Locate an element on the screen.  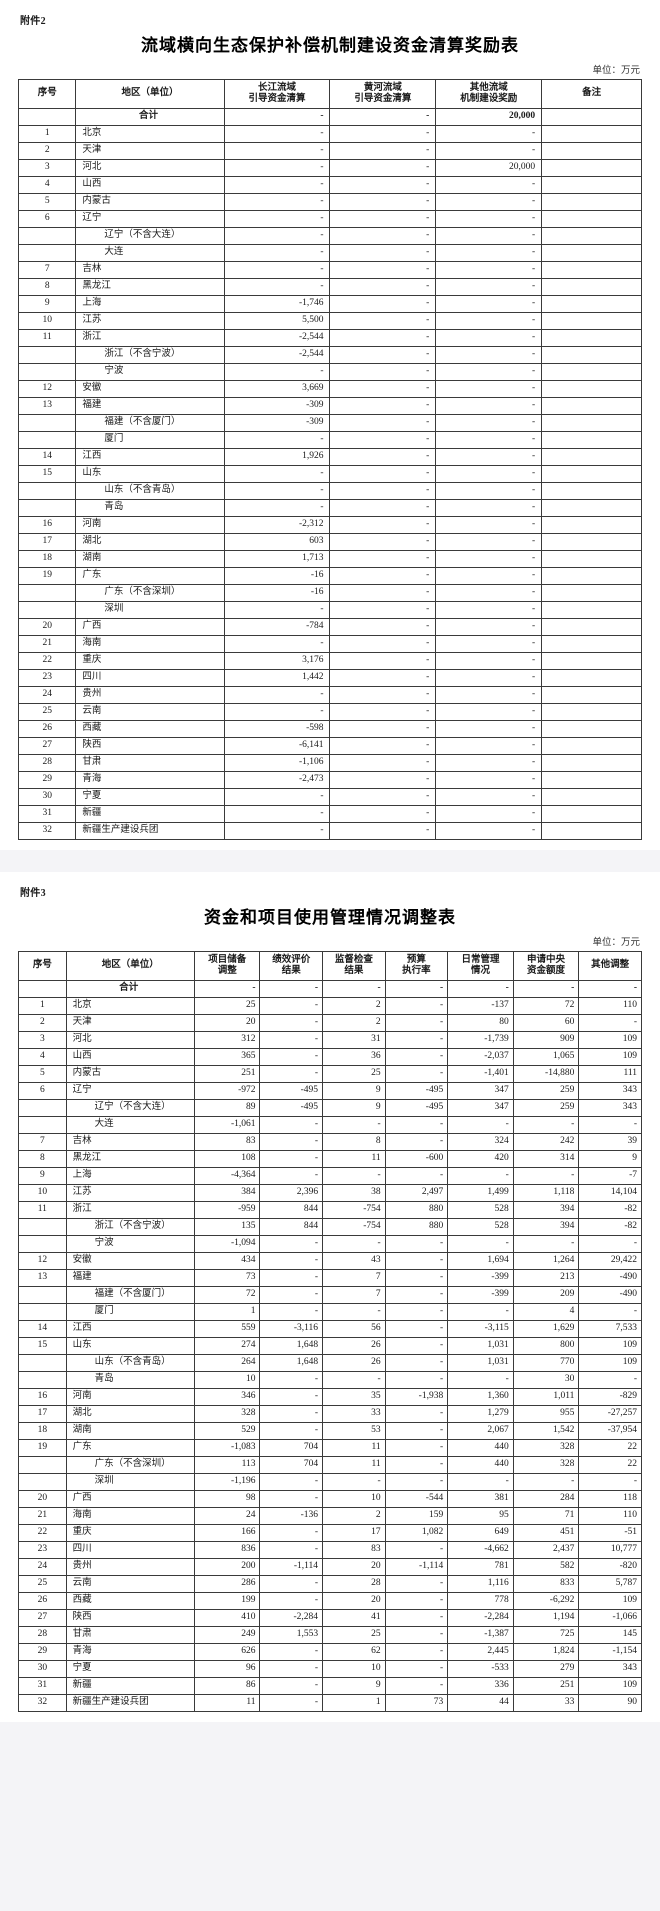
row-index: 30 is located at coordinates (47, 796).